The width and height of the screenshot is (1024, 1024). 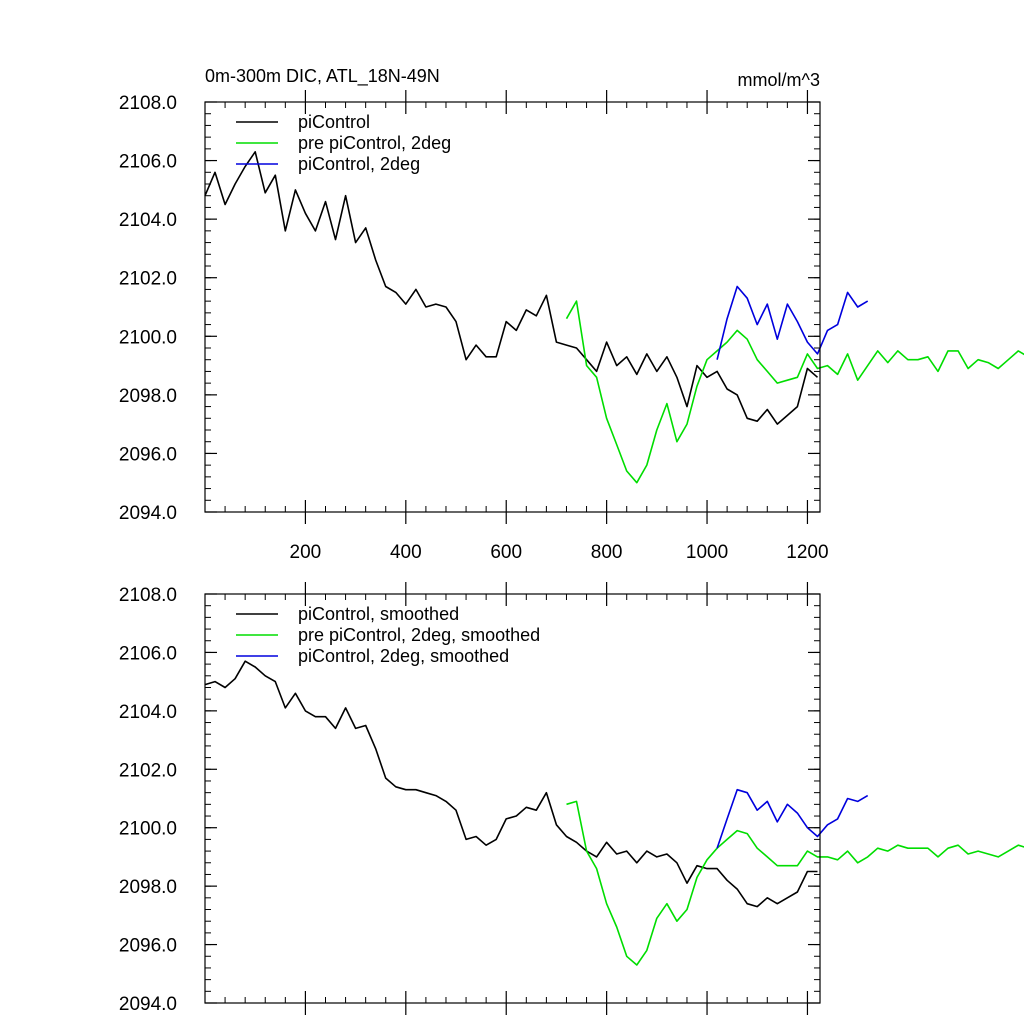 I want to click on legend-label-2: pre piControl, 2deg, so click(x=374, y=143).